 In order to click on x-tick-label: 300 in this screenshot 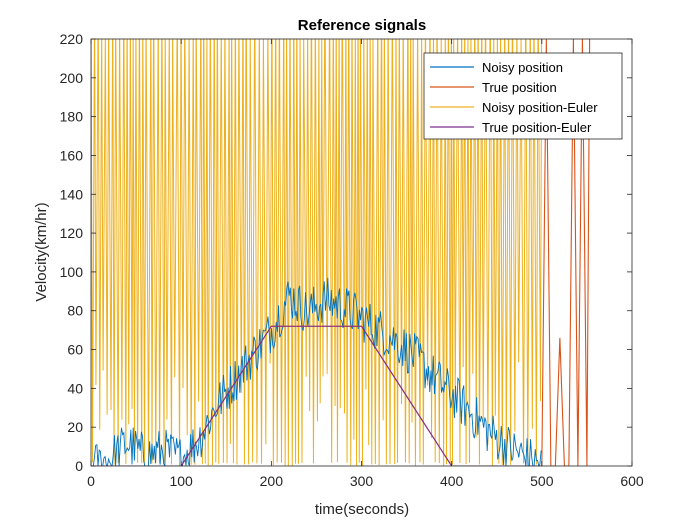, I will do `click(362, 481)`.